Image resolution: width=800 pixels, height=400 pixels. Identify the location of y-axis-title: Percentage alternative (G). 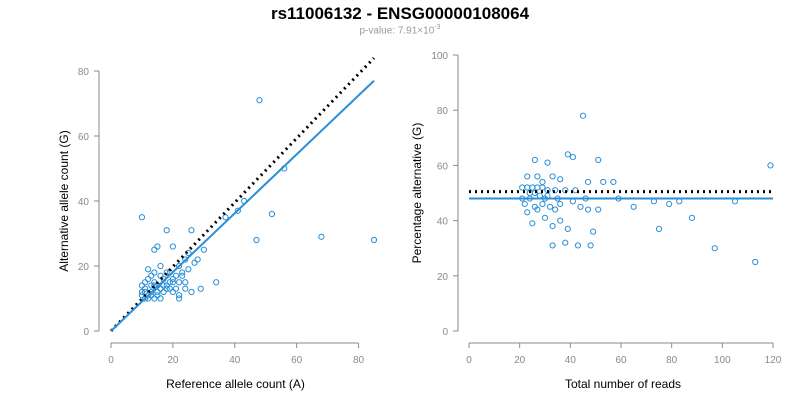
(417, 193).